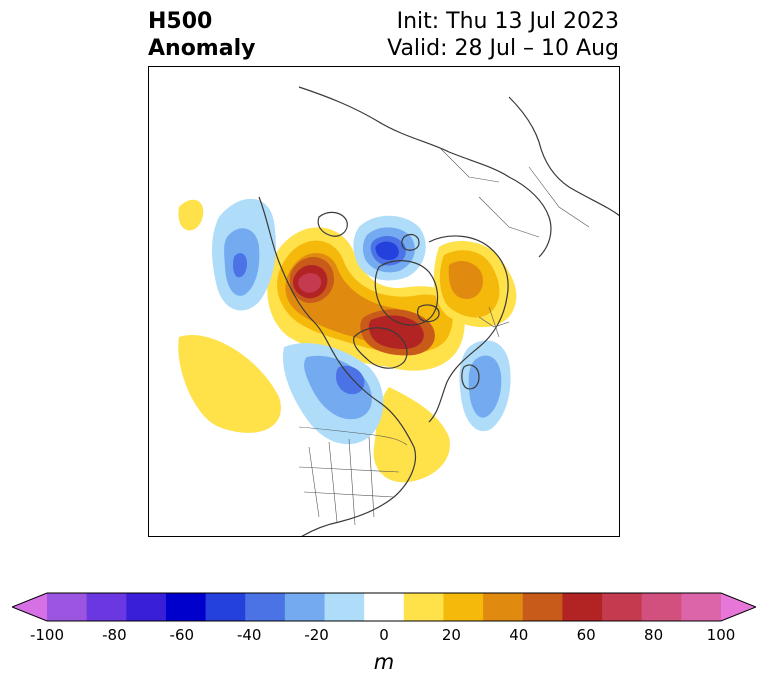  Describe the element at coordinates (654, 635) in the screenshot. I see `colorbar-tick-label: 80` at that location.